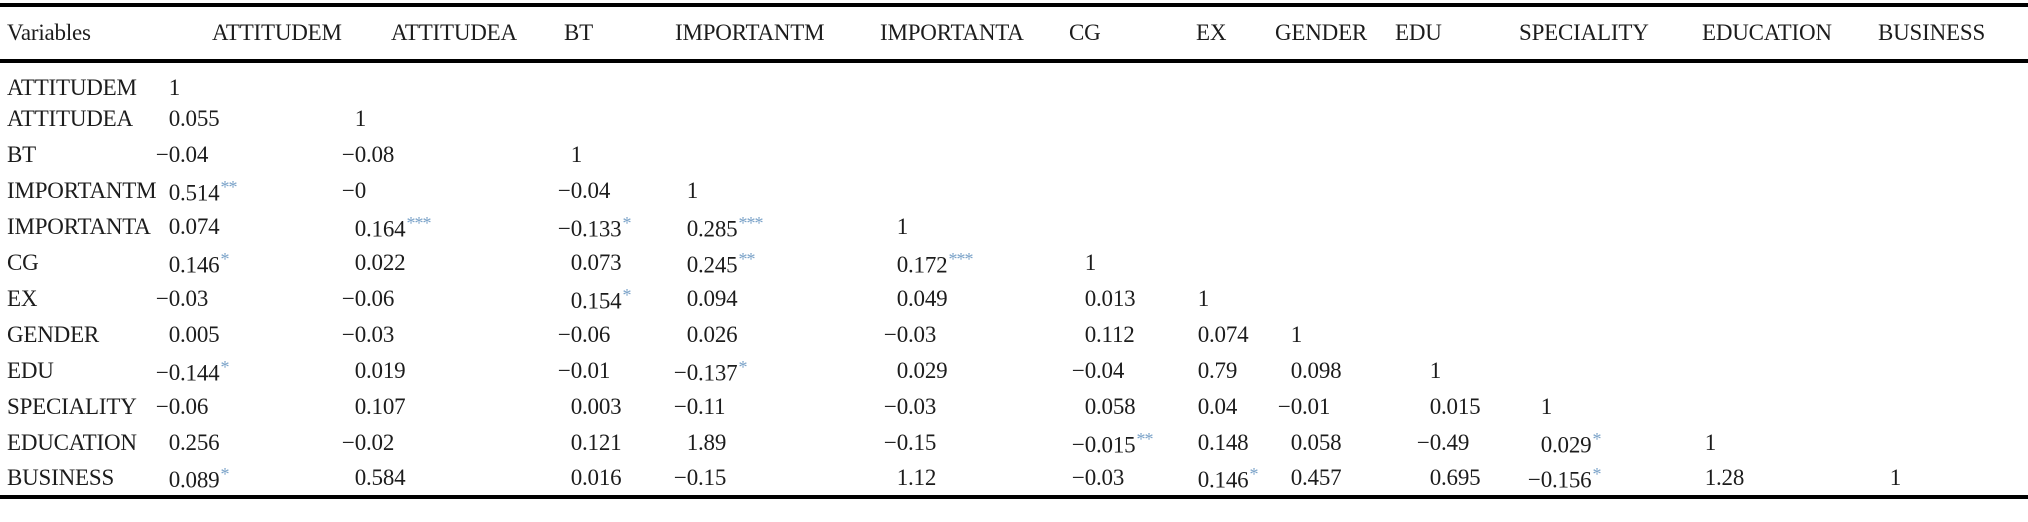  What do you see at coordinates (1223, 406) in the screenshot?
I see `value-fraction-part: .04` at bounding box center [1223, 406].